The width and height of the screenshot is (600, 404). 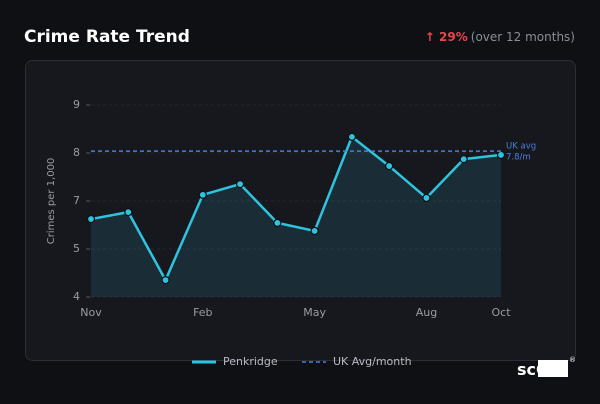 I want to click on reference-label: 7.8/m, so click(x=518, y=158).